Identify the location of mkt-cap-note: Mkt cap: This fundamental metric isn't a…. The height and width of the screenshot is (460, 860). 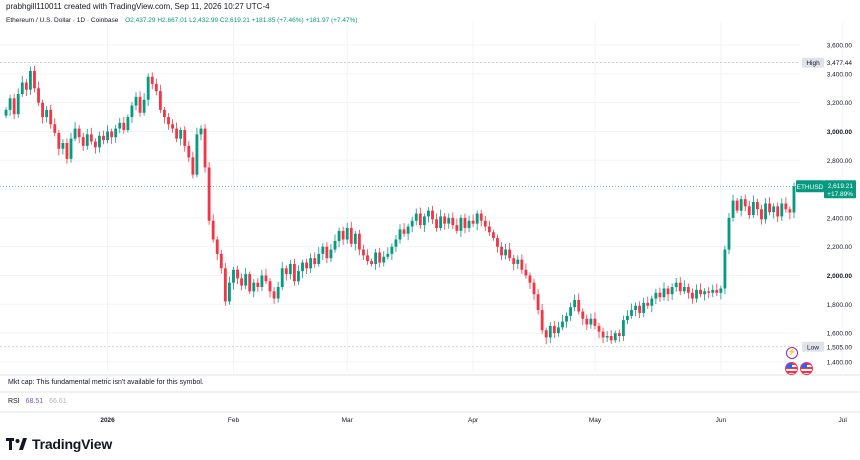
(106, 382).